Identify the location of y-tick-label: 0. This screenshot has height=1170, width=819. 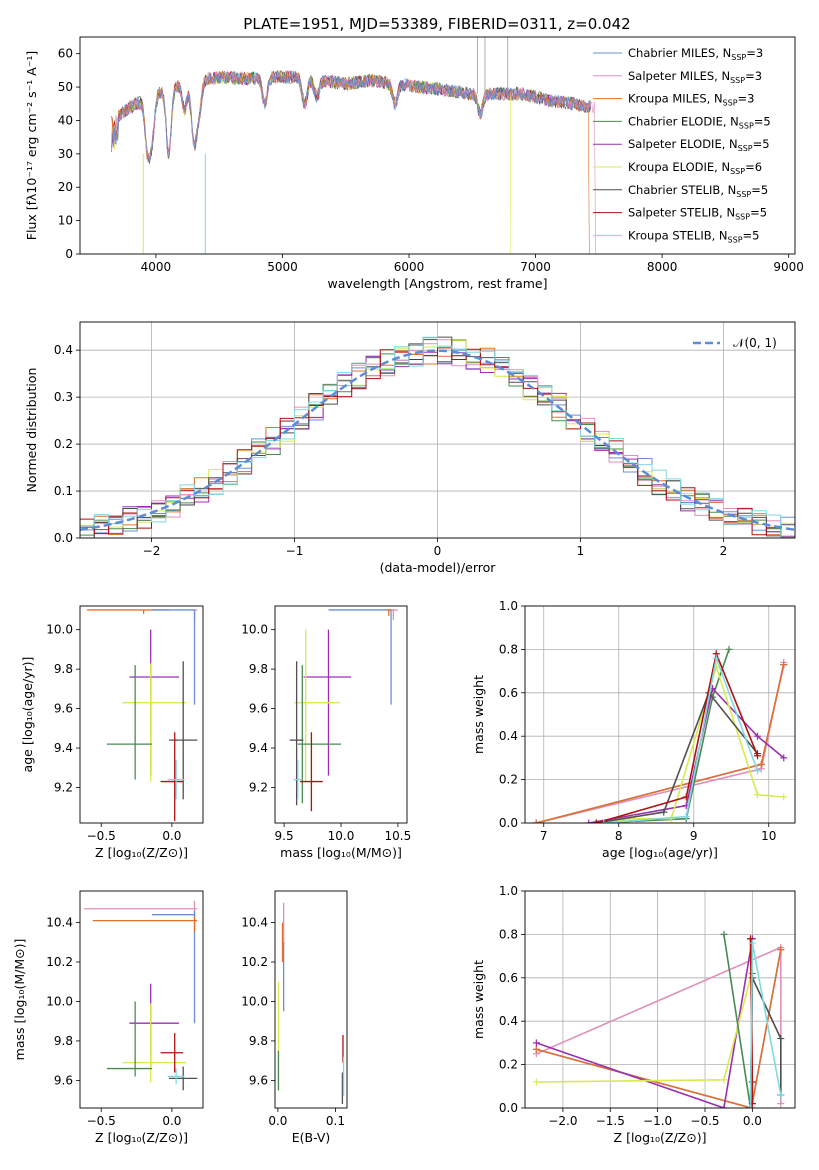
(69, 254).